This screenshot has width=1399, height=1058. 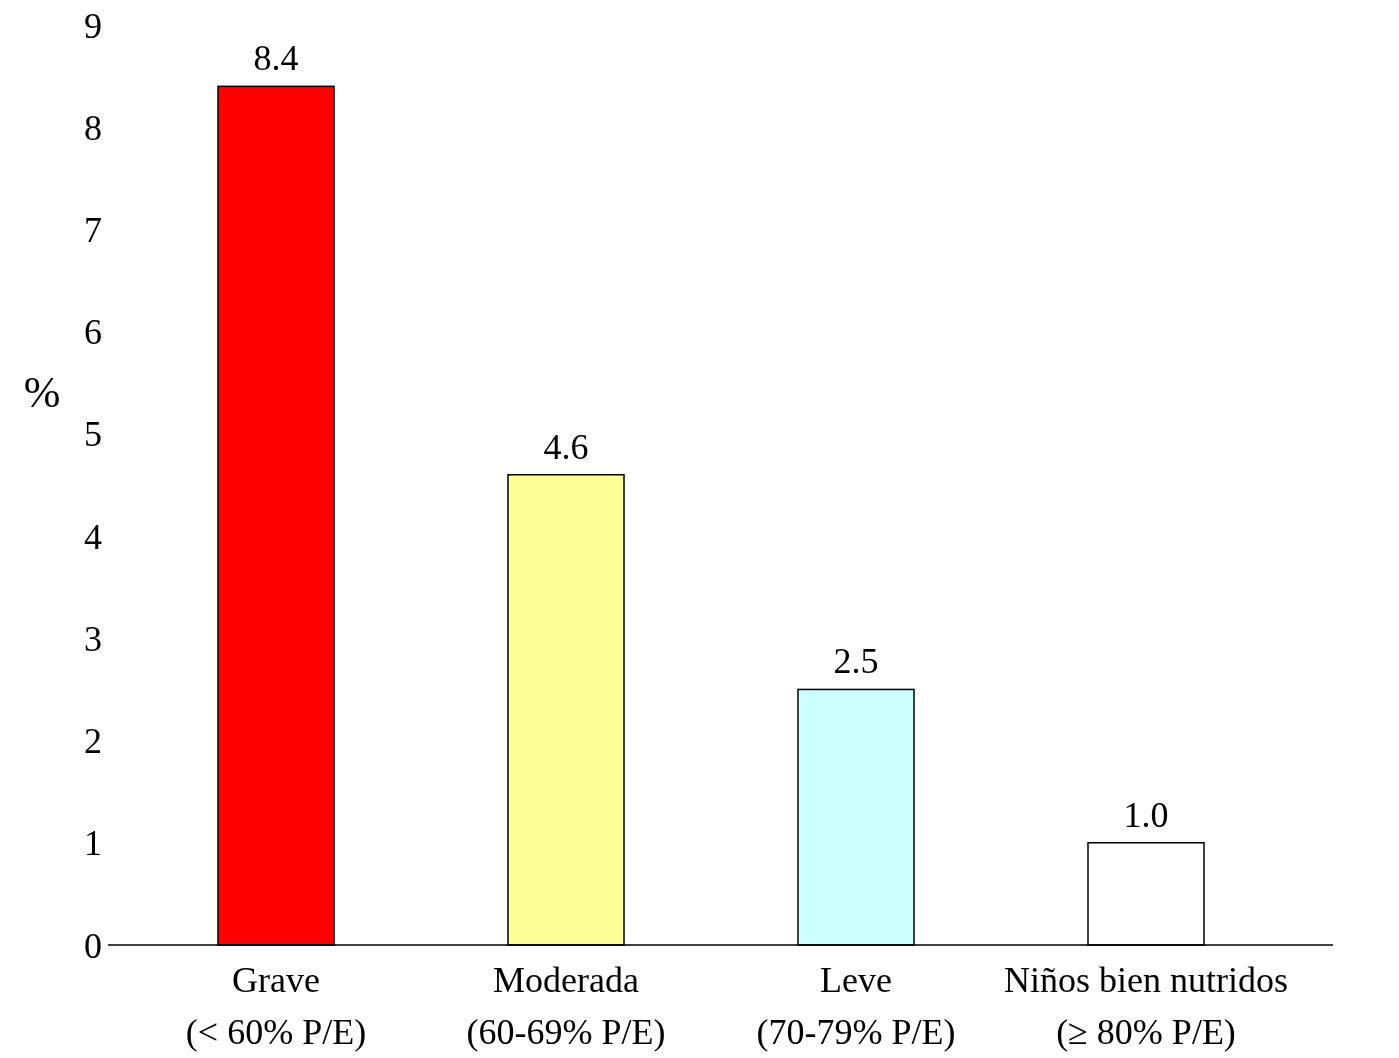 What do you see at coordinates (856, 1006) in the screenshot?
I see `x-tick-label: Leve (70-79% P/E)` at bounding box center [856, 1006].